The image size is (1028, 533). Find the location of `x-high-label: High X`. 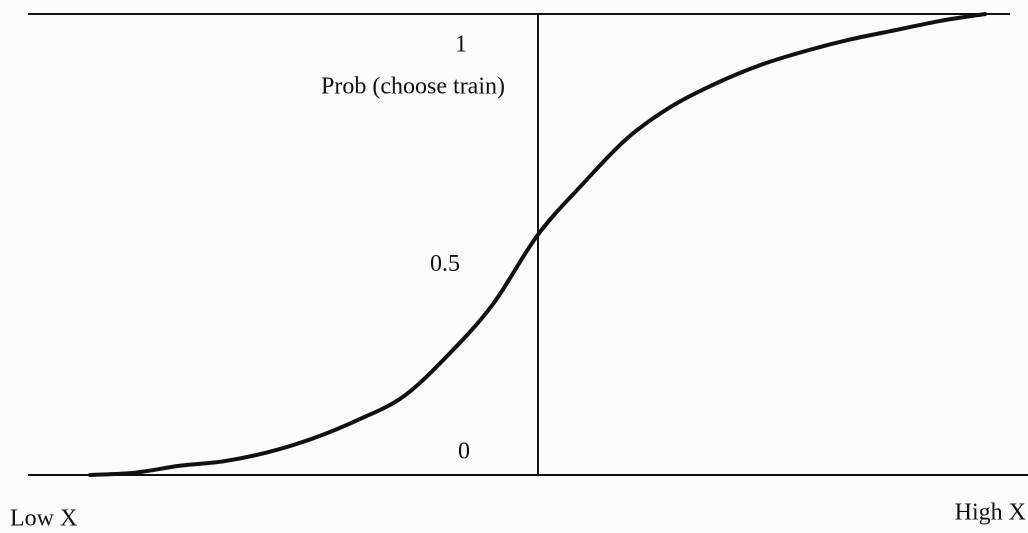

x-high-label: High X is located at coordinates (990, 513).